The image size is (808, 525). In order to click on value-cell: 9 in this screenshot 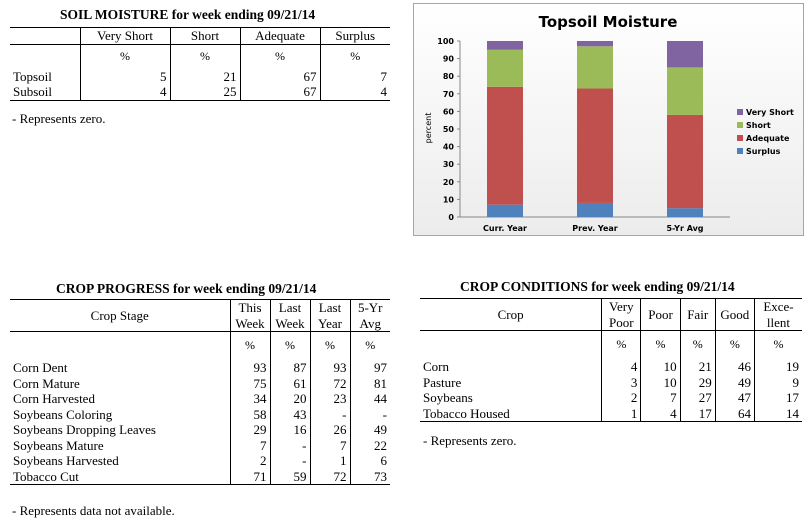, I will do `click(777, 382)`.